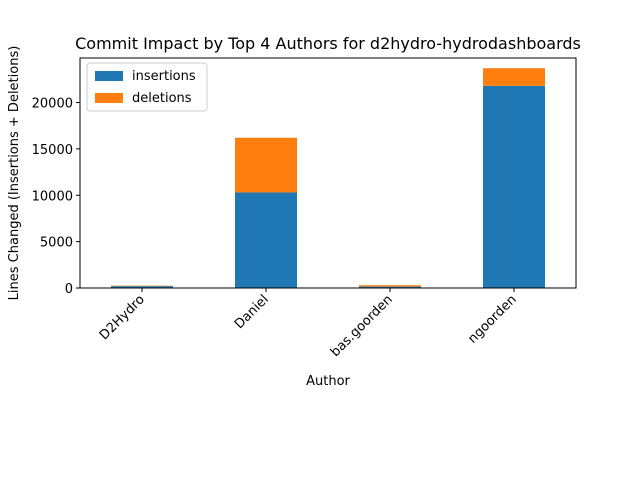 Image resolution: width=640 pixels, height=480 pixels. What do you see at coordinates (308, 324) in the screenshot?
I see `x-axis: D2Hydro Daniel bas.goorden ngoorden` at bounding box center [308, 324].